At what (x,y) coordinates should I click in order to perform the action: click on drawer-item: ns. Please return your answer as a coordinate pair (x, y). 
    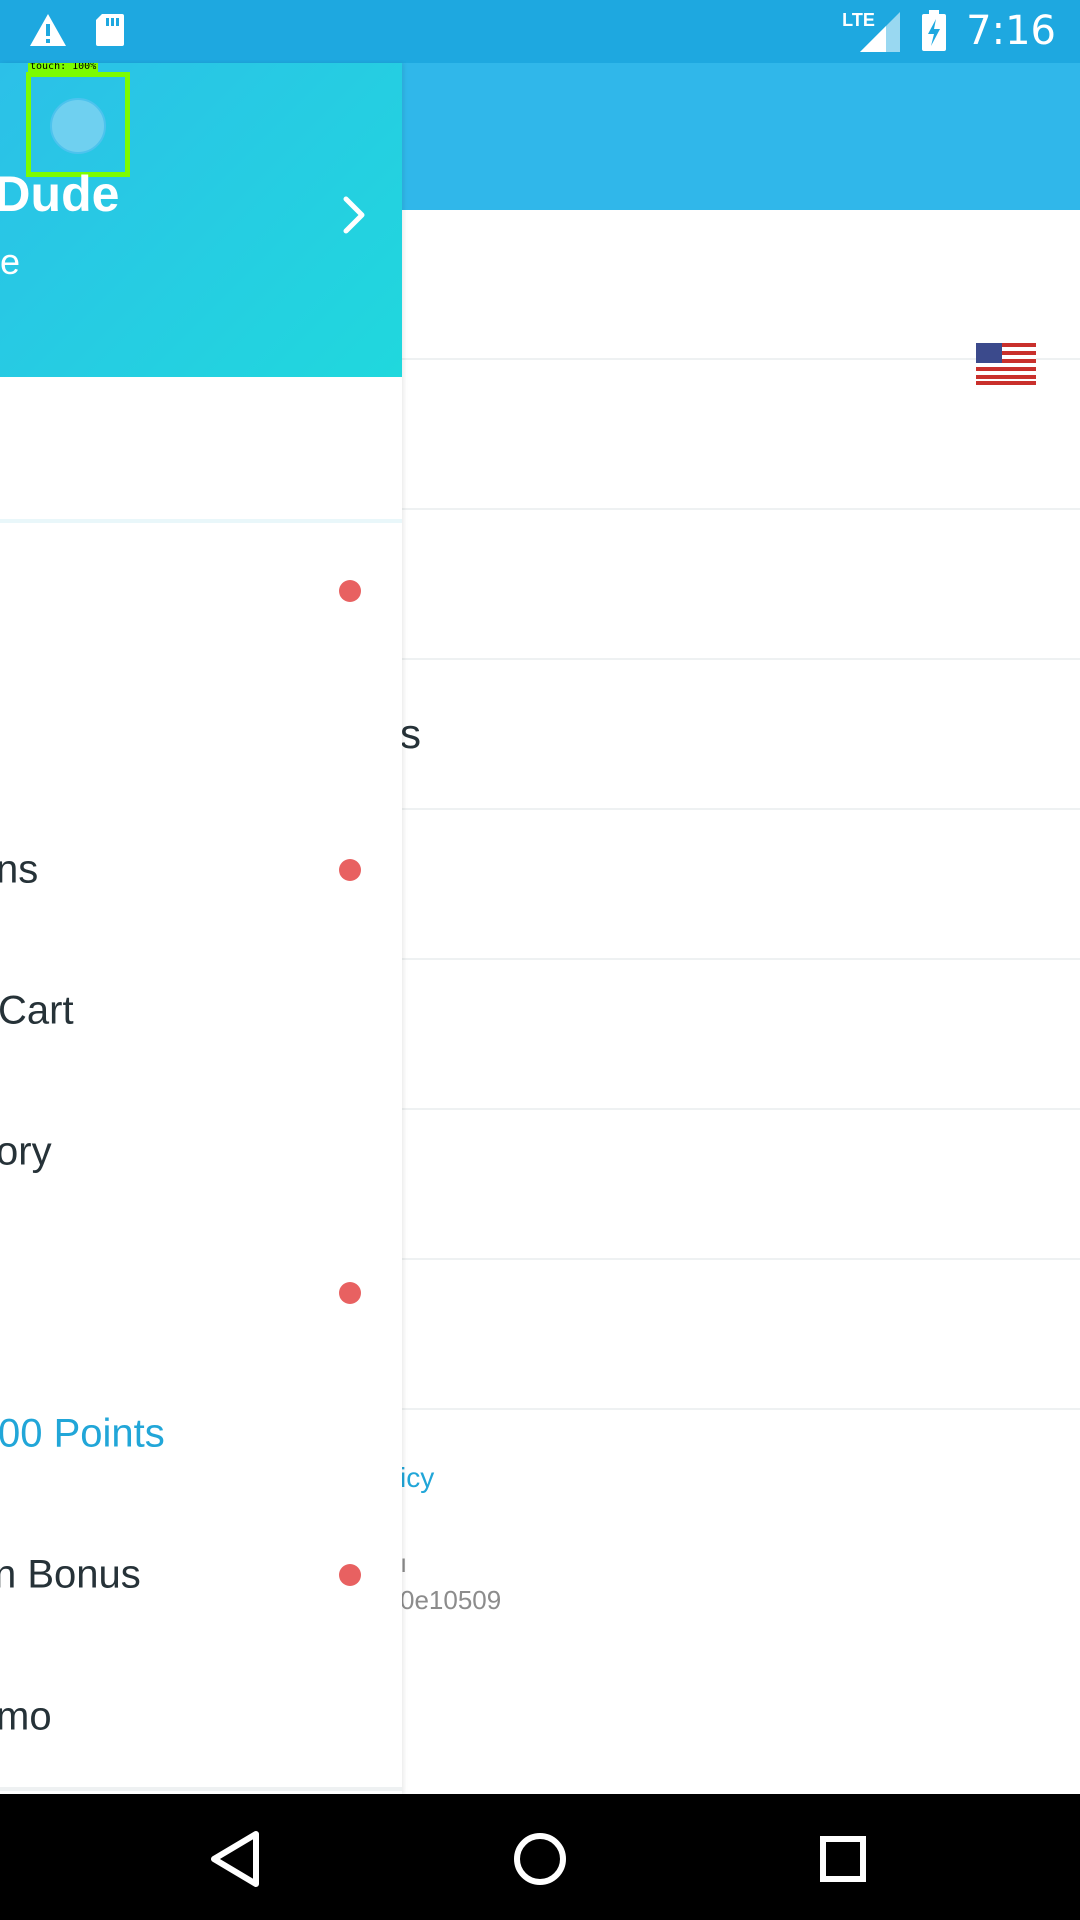
    Looking at the image, I should click on (201, 870).